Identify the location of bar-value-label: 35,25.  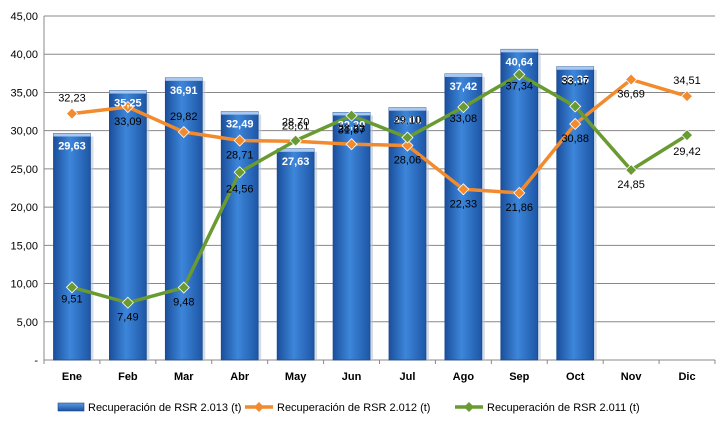
(128, 104).